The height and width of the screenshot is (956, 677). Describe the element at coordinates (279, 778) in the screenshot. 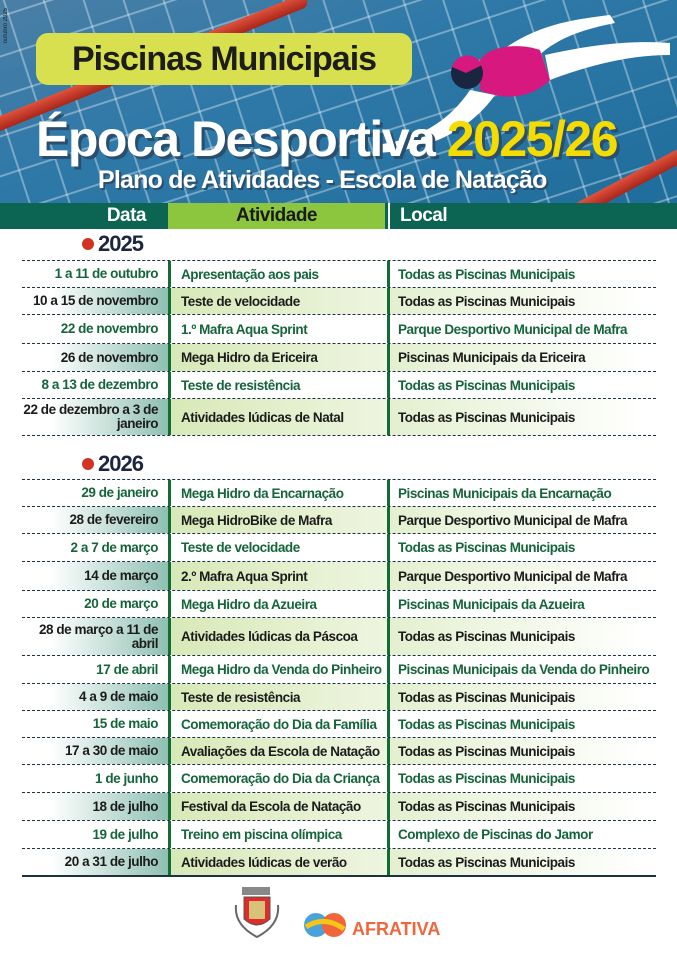

I see `activity-cell: Comemoração do Dia da Criança` at that location.